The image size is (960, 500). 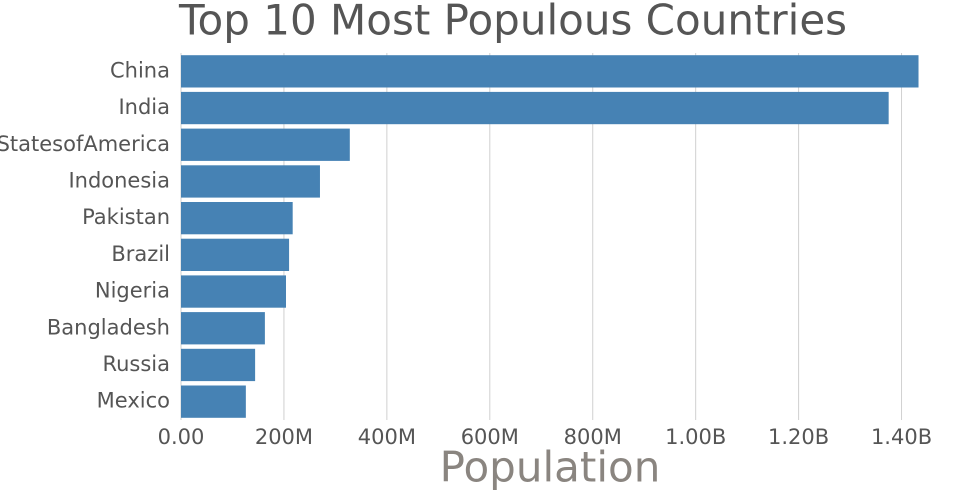 What do you see at coordinates (136, 364) in the screenshot?
I see `y-tick-label: Russia` at bounding box center [136, 364].